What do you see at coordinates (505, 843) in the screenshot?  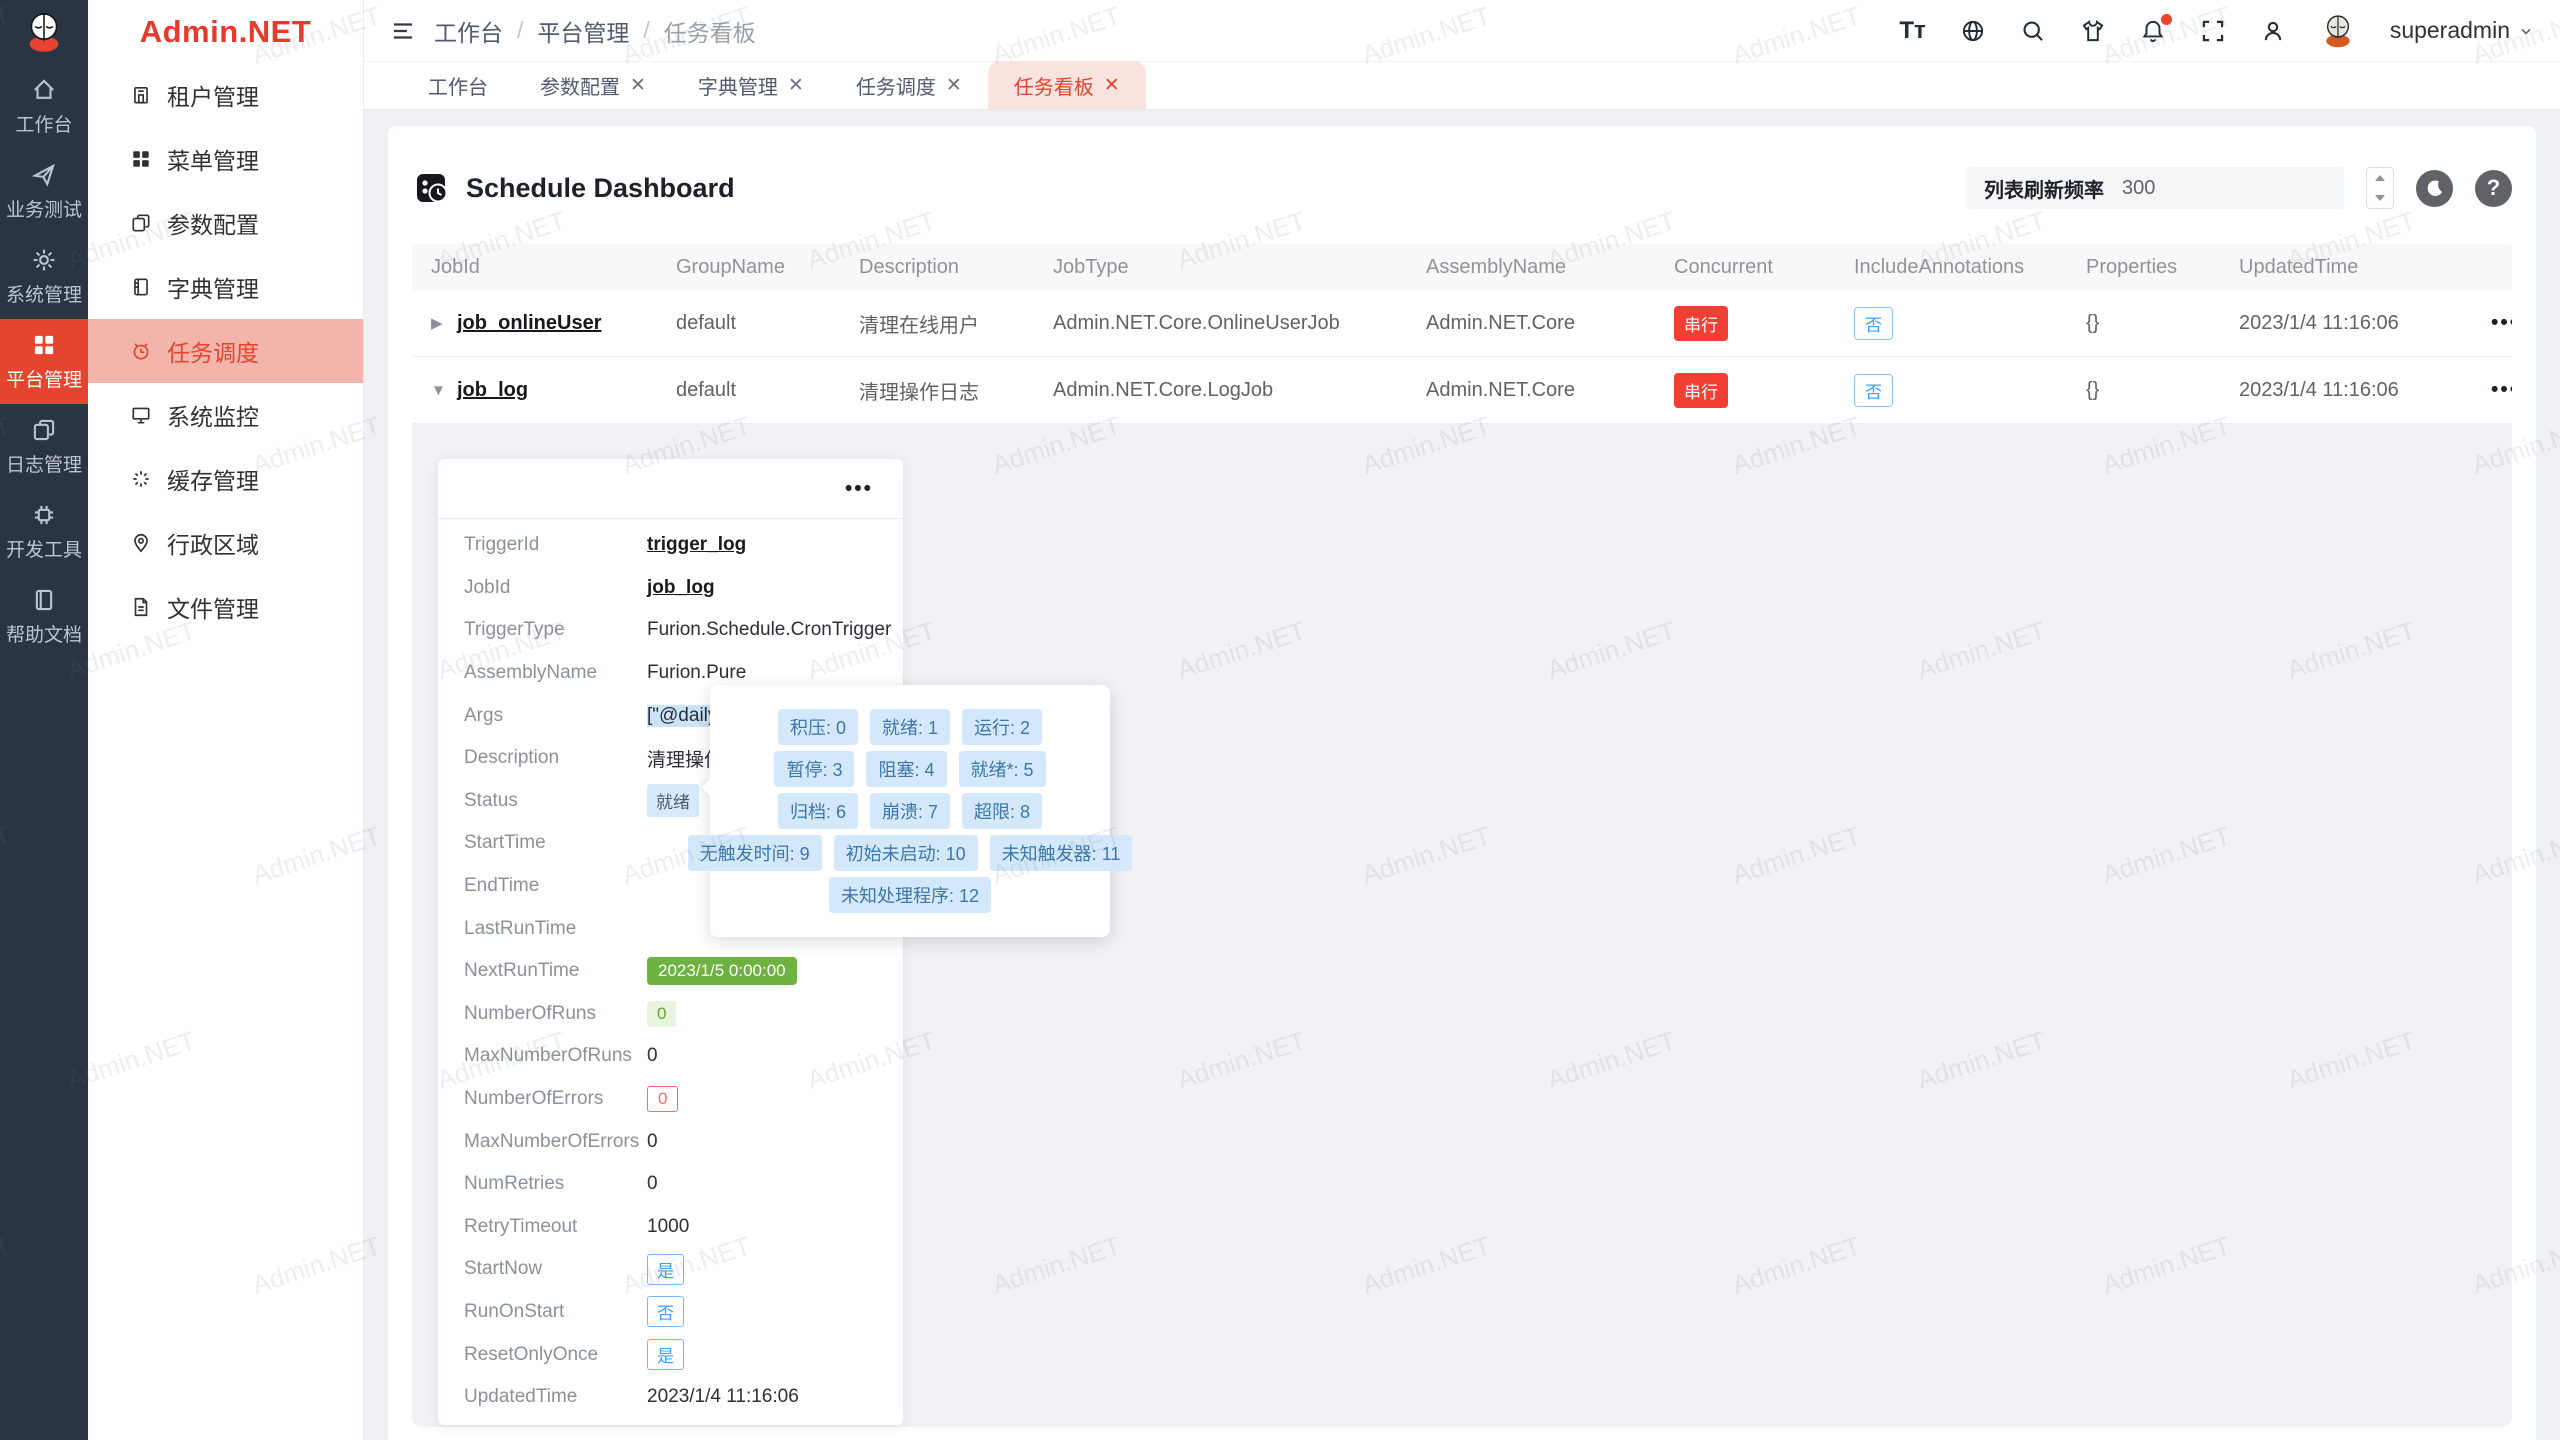 I see `field-label: StartTime` at bounding box center [505, 843].